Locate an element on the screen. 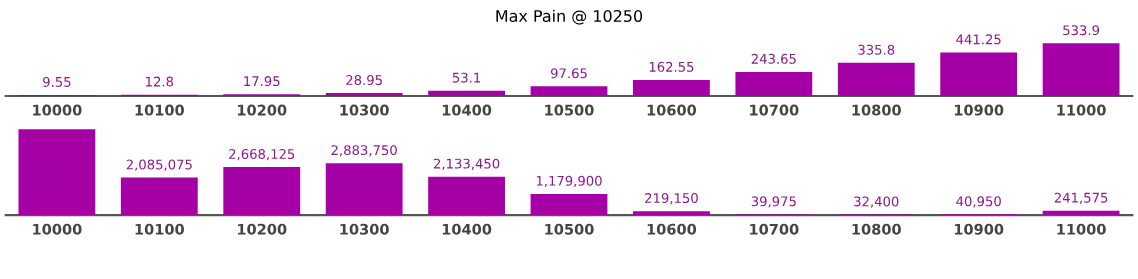 The height and width of the screenshot is (279, 1138). data-label: 2,883,750 is located at coordinates (364, 151).